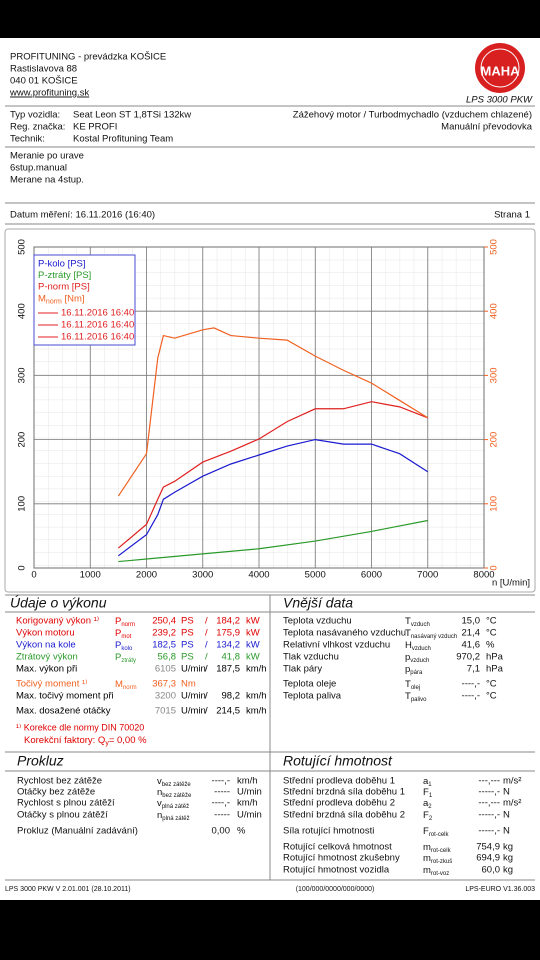 The width and height of the screenshot is (540, 960). What do you see at coordinates (247, 803) in the screenshot?
I see `cell: km/h` at bounding box center [247, 803].